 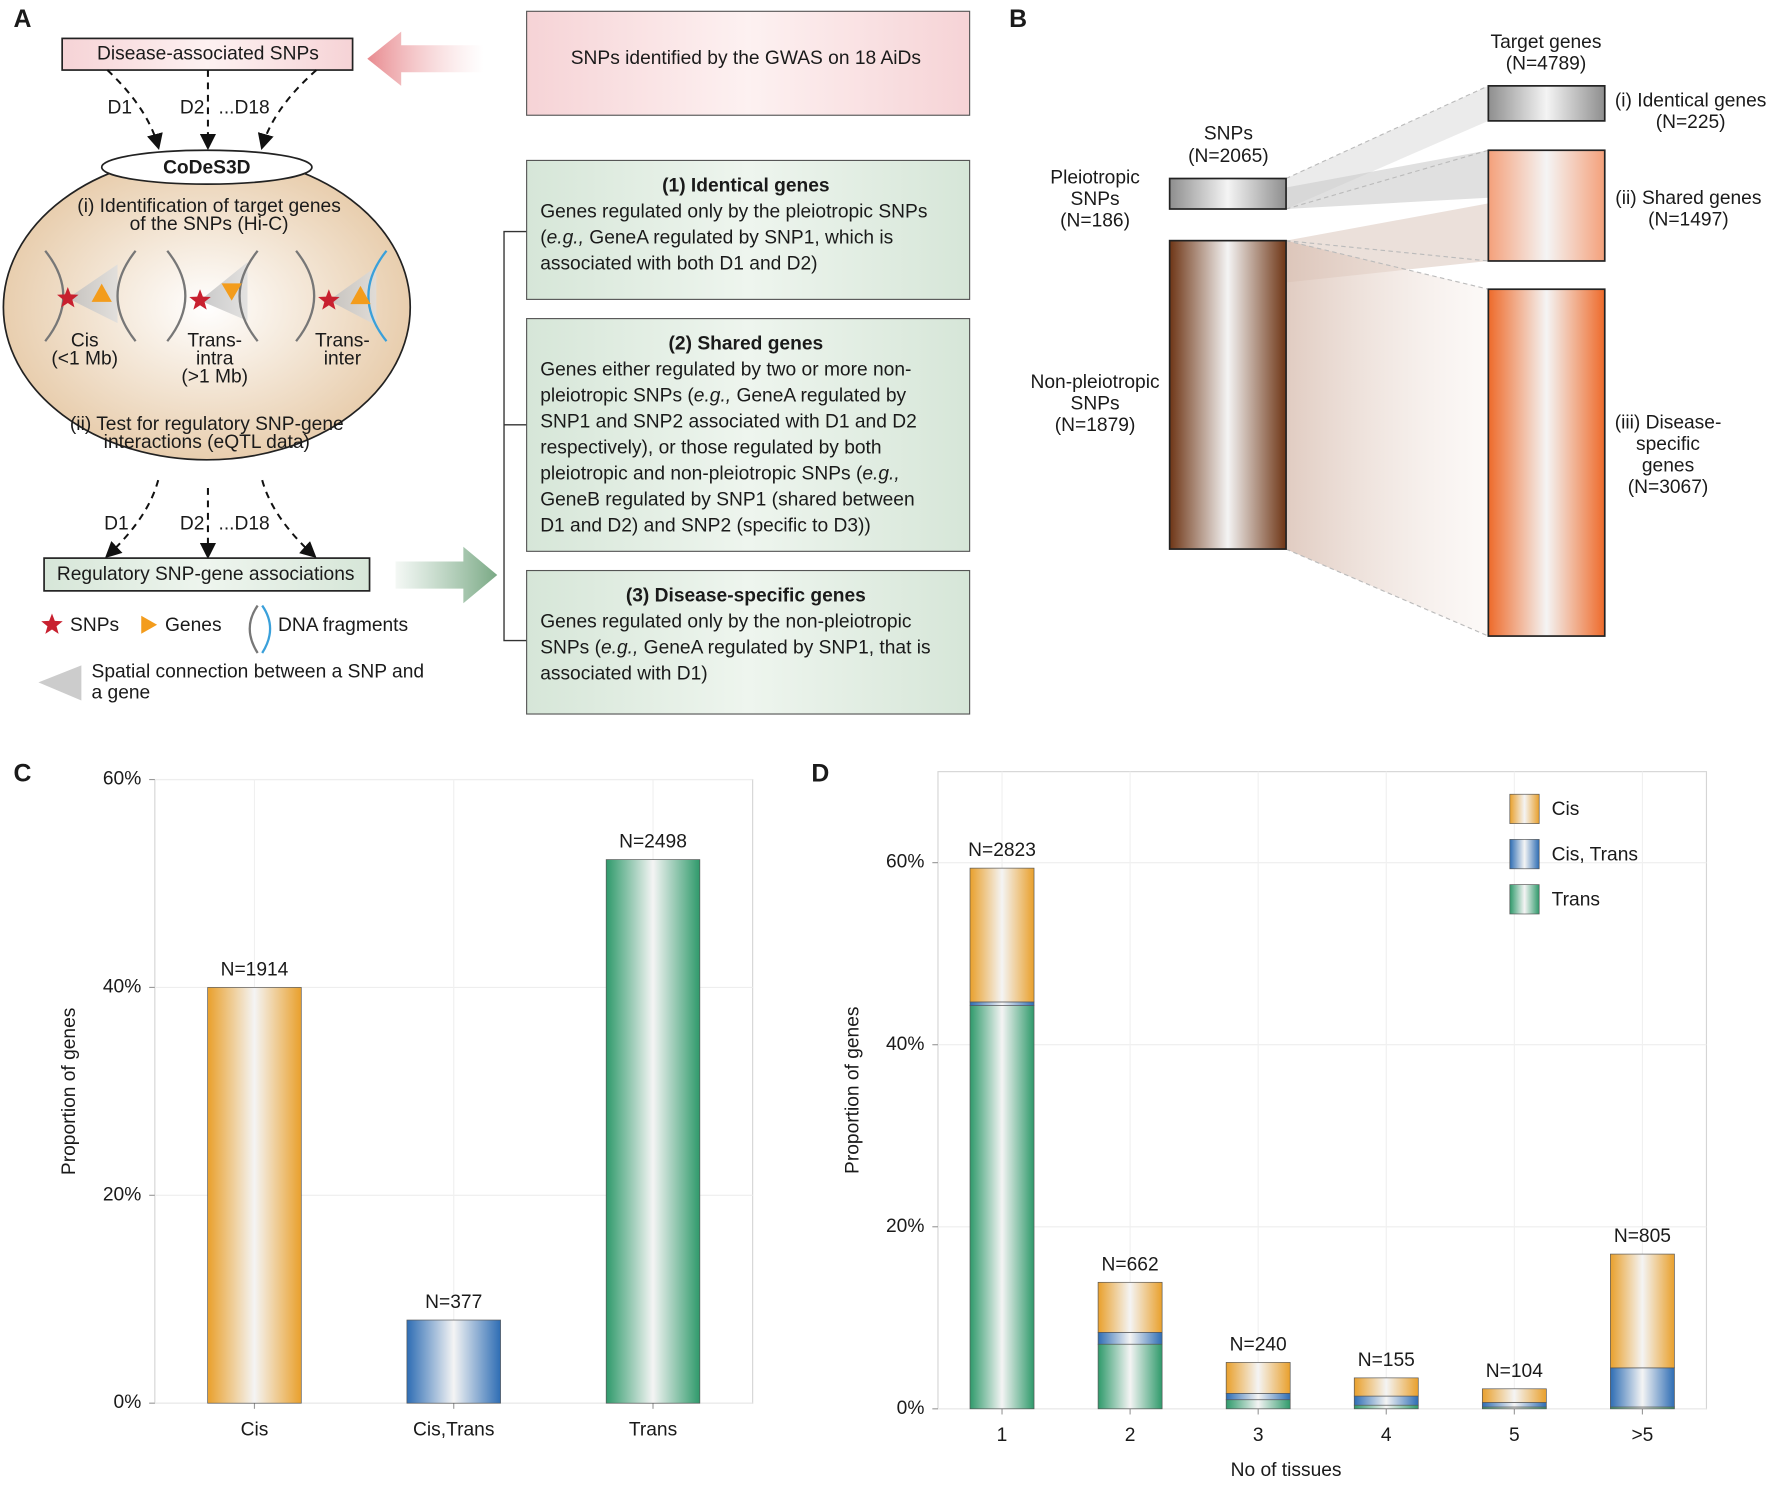 What do you see at coordinates (214, 376) in the screenshot?
I see `interaction-type: (>1 Mb)` at bounding box center [214, 376].